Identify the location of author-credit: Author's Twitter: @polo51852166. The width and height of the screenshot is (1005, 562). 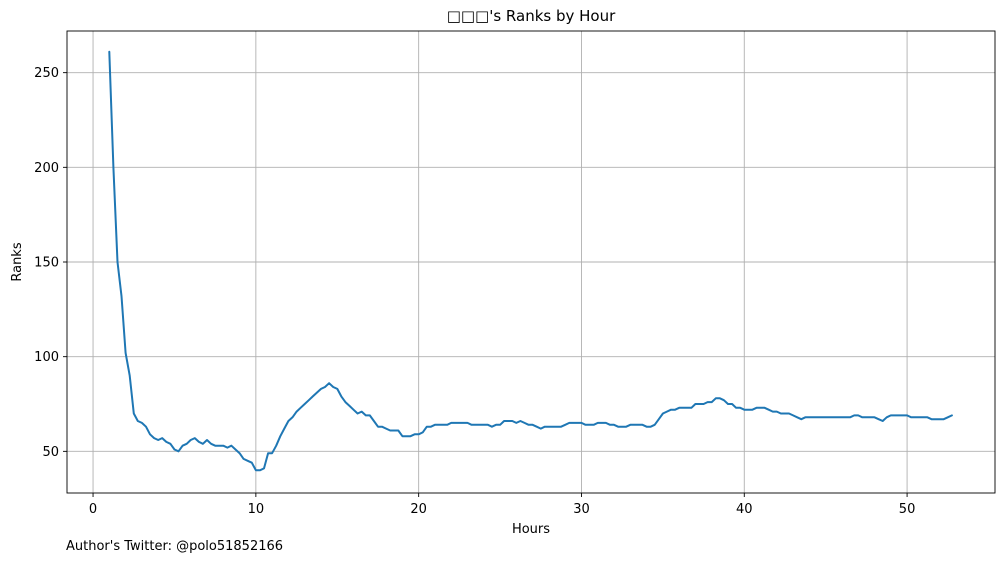
(174, 546).